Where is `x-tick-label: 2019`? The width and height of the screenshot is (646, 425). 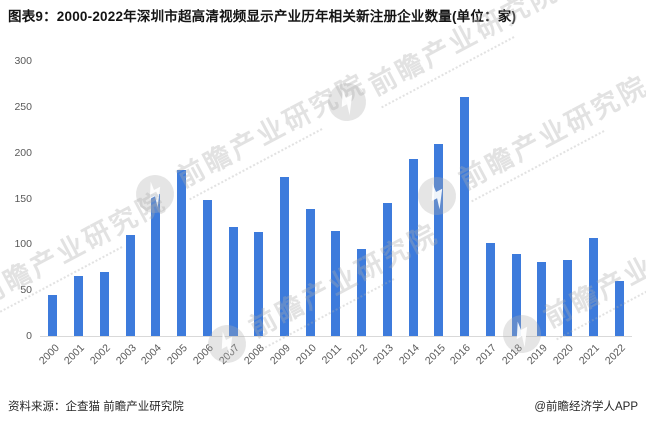 x-tick-label: 2019 is located at coordinates (538, 355).